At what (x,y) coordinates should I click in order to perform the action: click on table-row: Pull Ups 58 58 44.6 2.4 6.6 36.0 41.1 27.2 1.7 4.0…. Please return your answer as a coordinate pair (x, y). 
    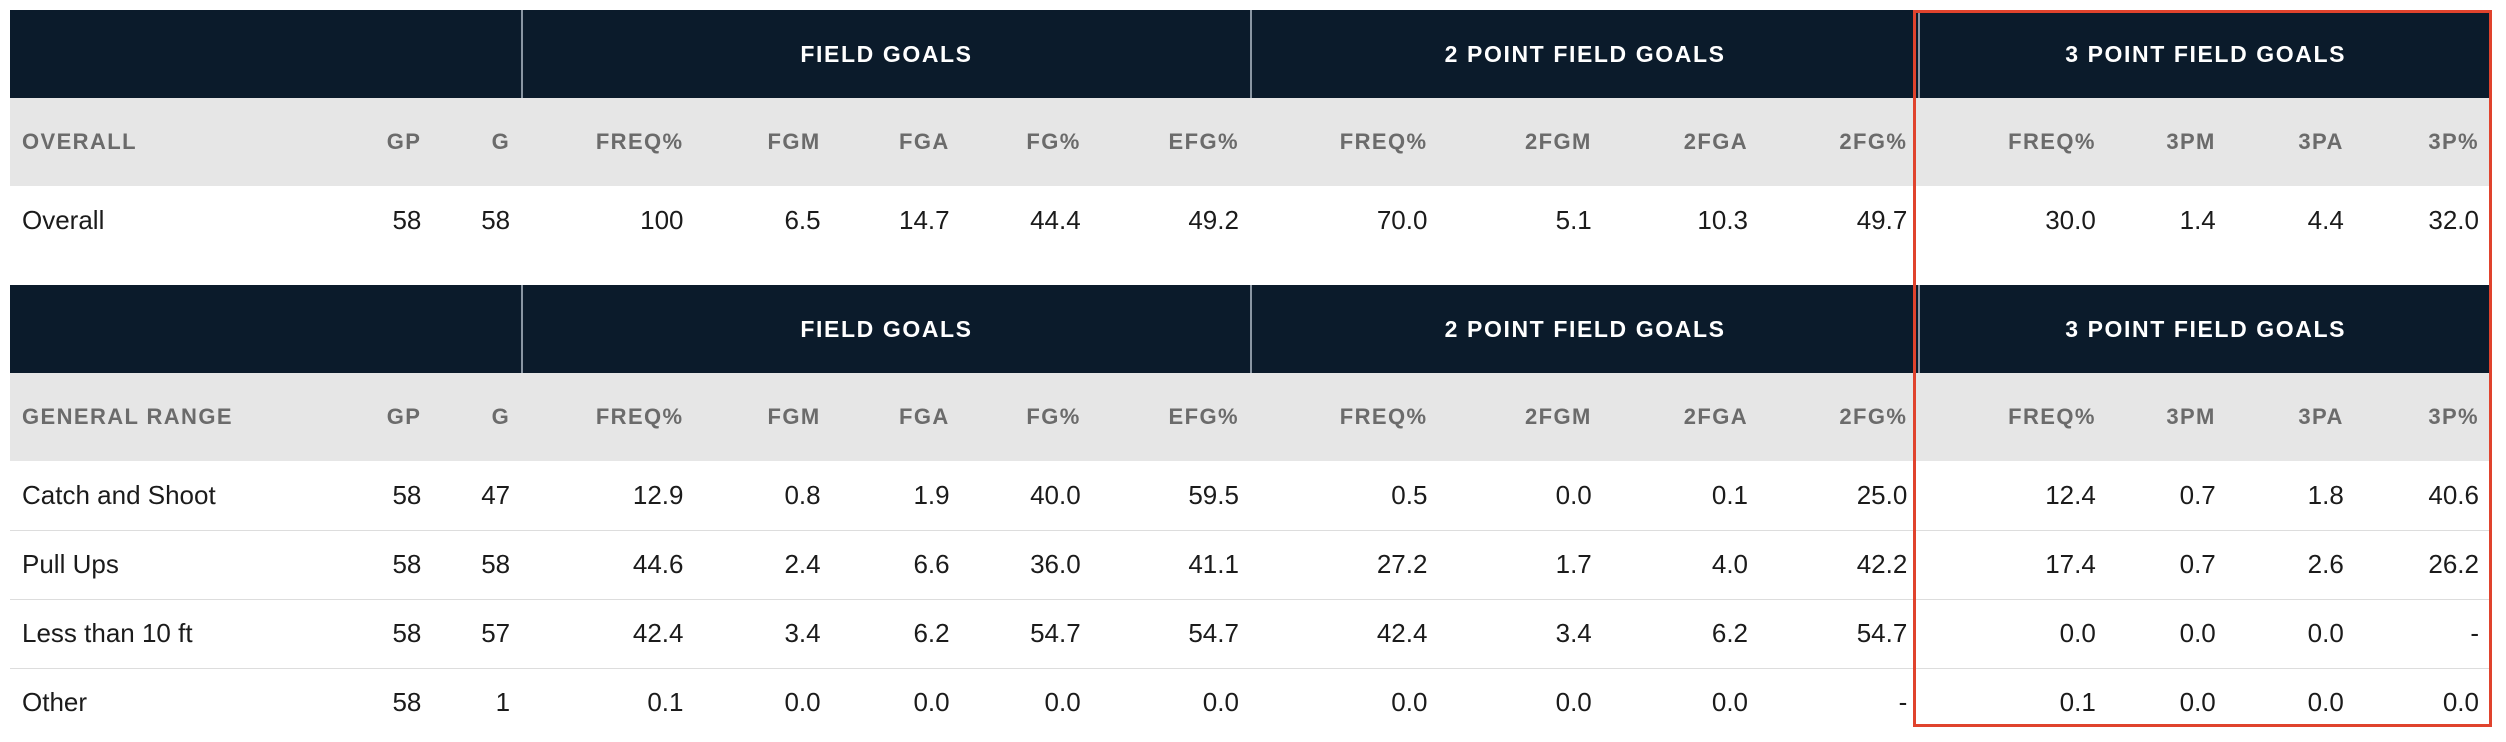
    Looking at the image, I should click on (1250, 565).